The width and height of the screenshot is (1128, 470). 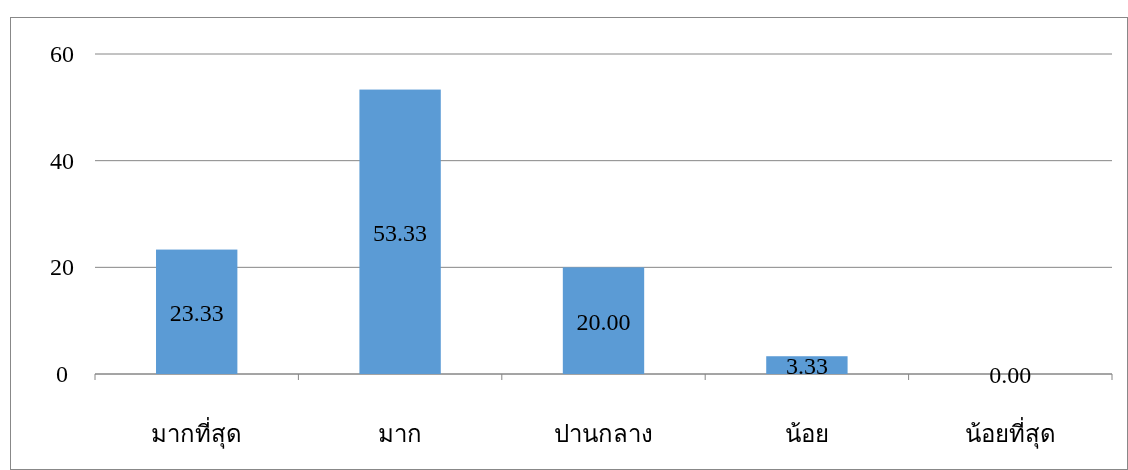 I want to click on data-label: 23.33, so click(x=196, y=312).